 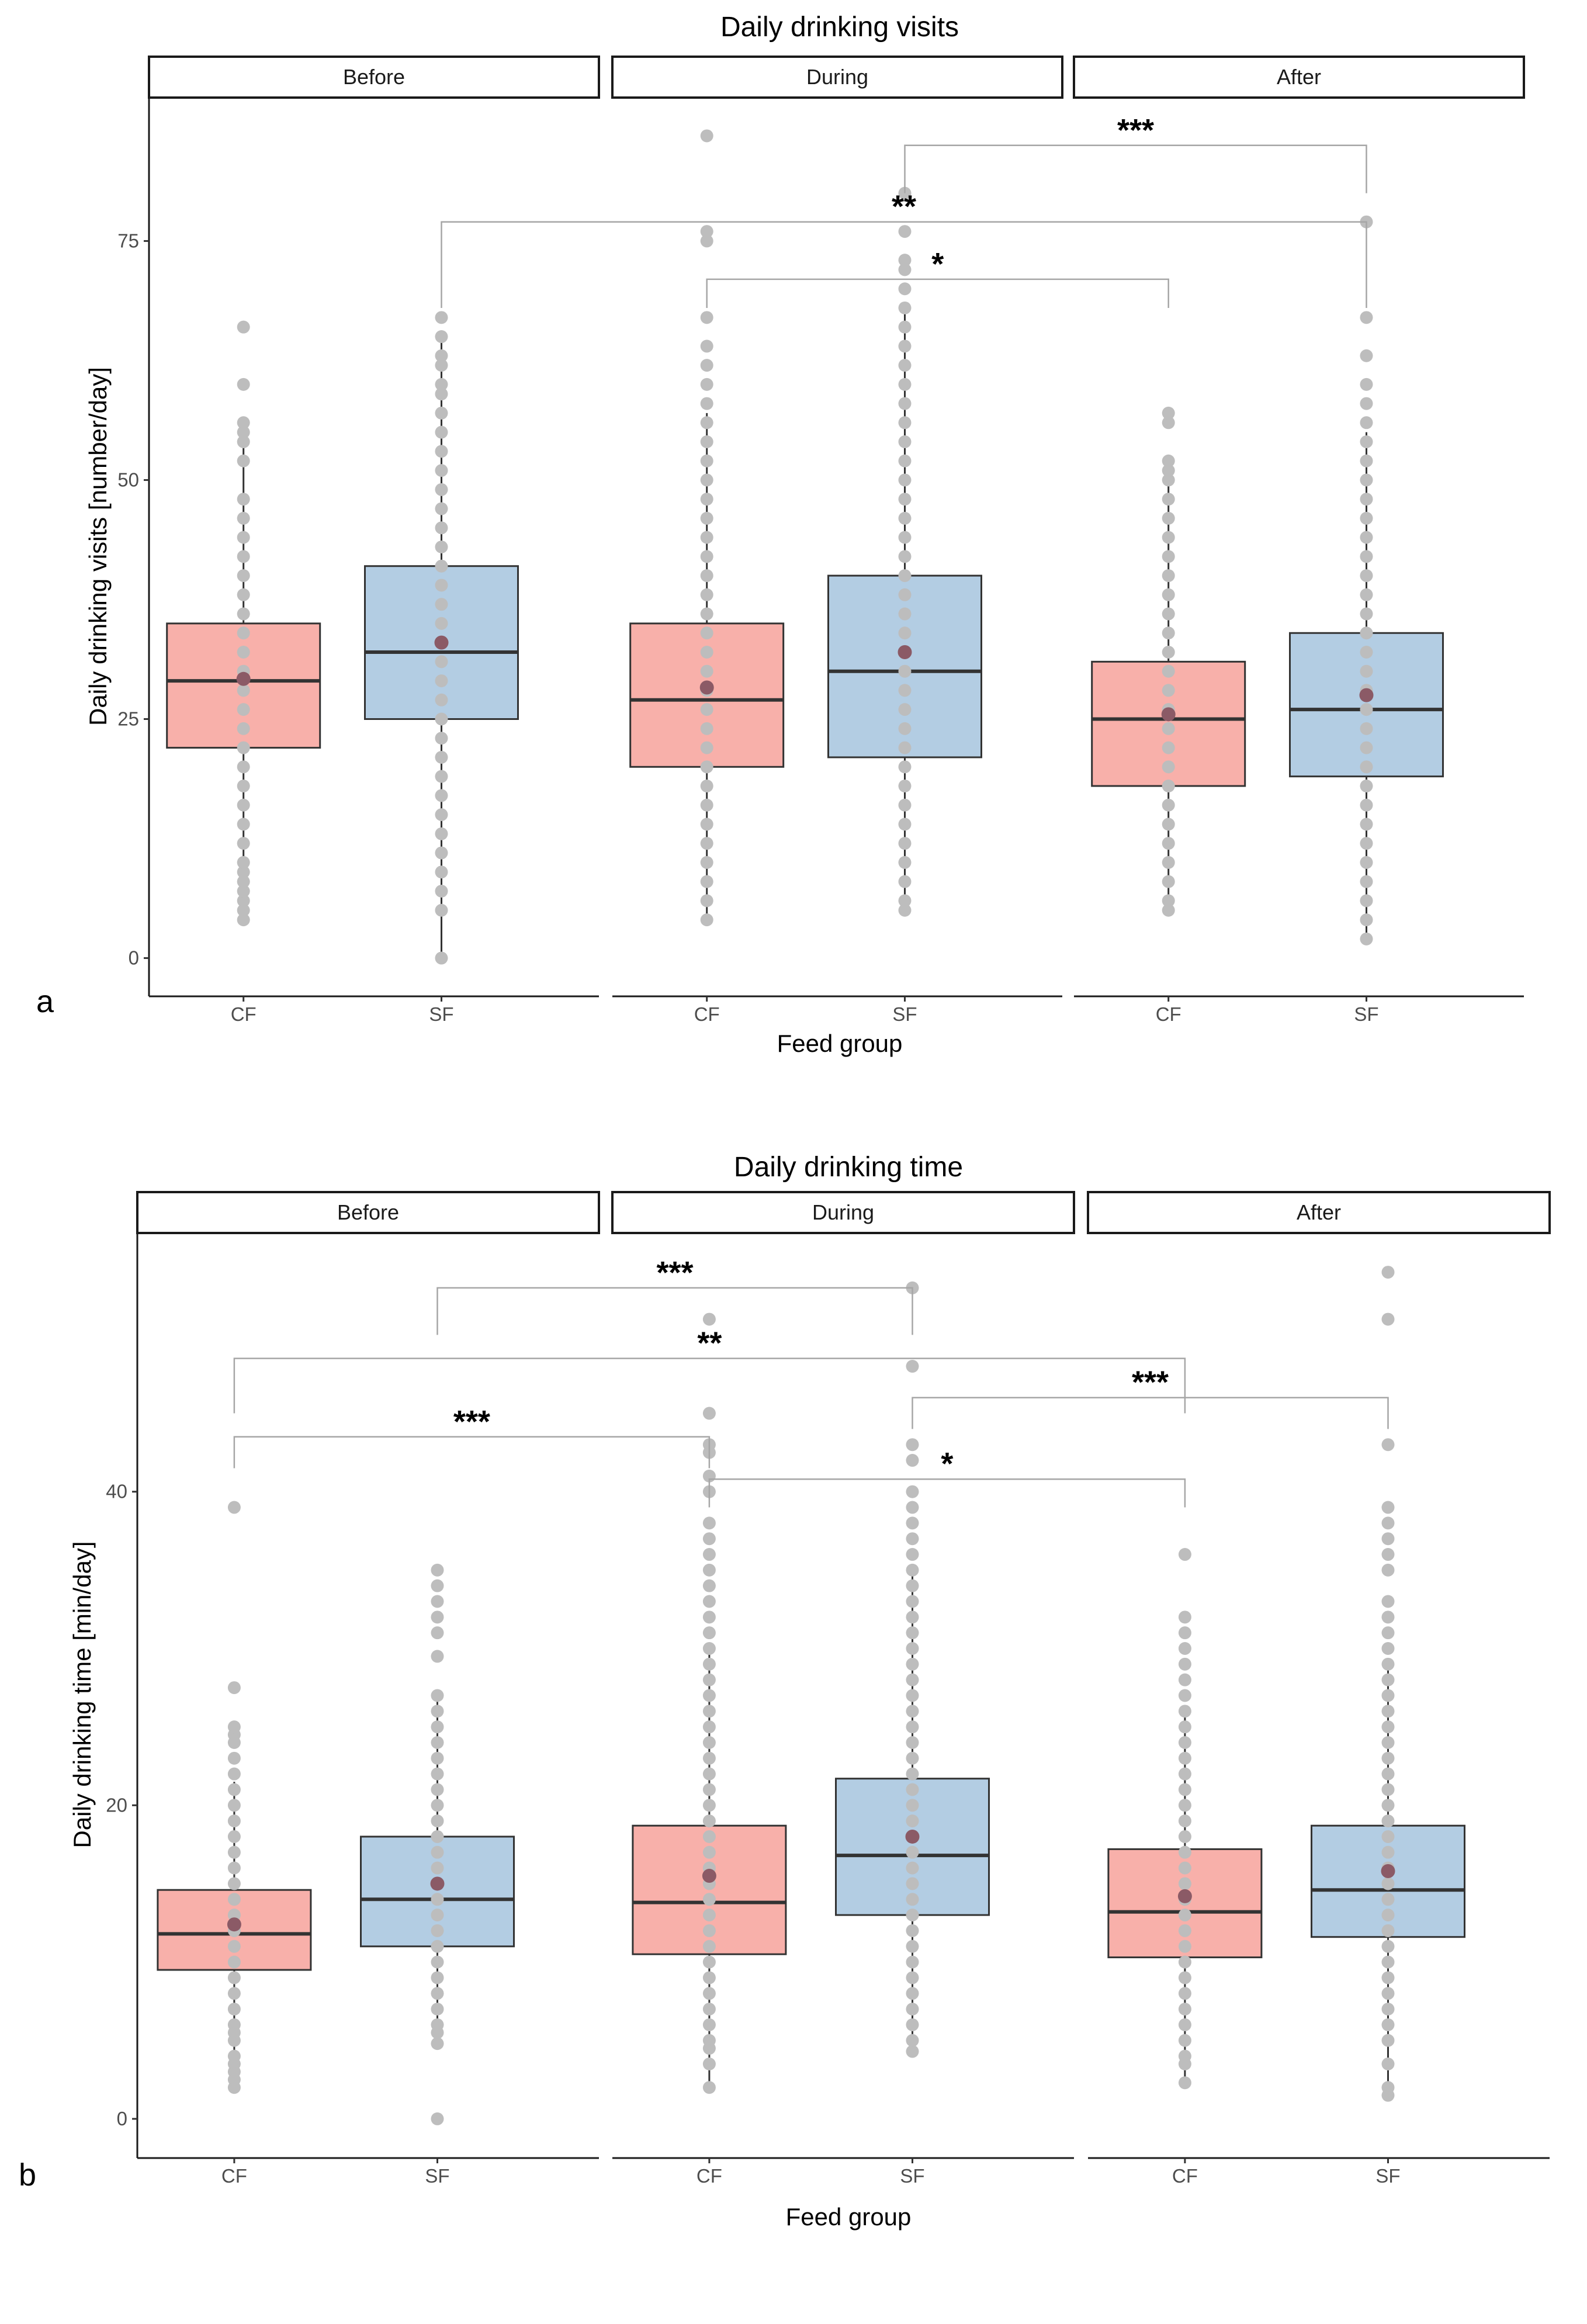 What do you see at coordinates (709, 1703) in the screenshot?
I see `box-during-cf` at bounding box center [709, 1703].